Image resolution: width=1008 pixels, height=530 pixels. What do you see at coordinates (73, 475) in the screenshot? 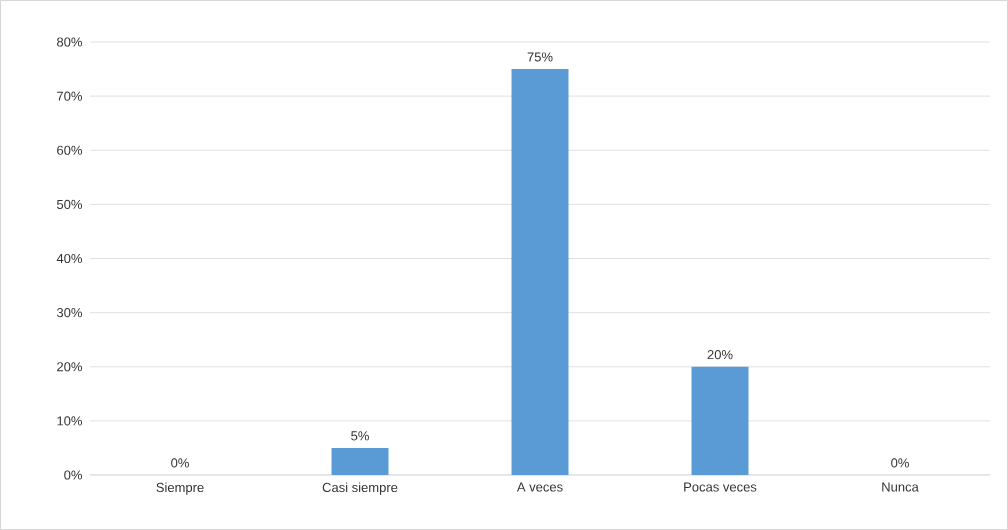
I see `y-tick-label: 0%` at bounding box center [73, 475].